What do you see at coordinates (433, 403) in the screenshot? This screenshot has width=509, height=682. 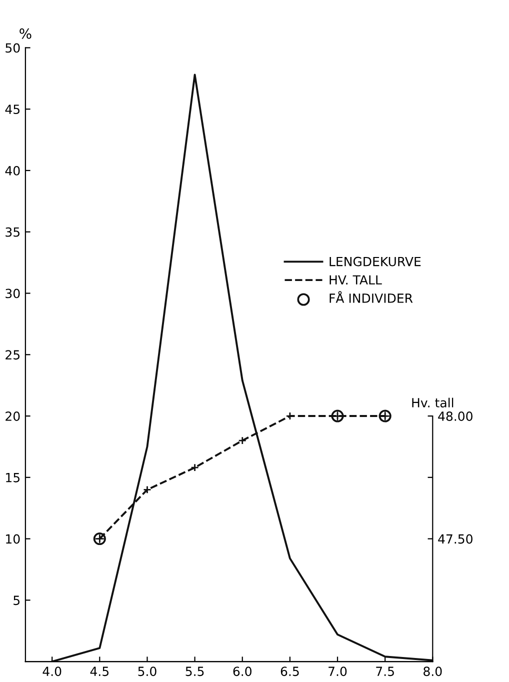 I see `y2-axis-title: Hv. tall` at bounding box center [433, 403].